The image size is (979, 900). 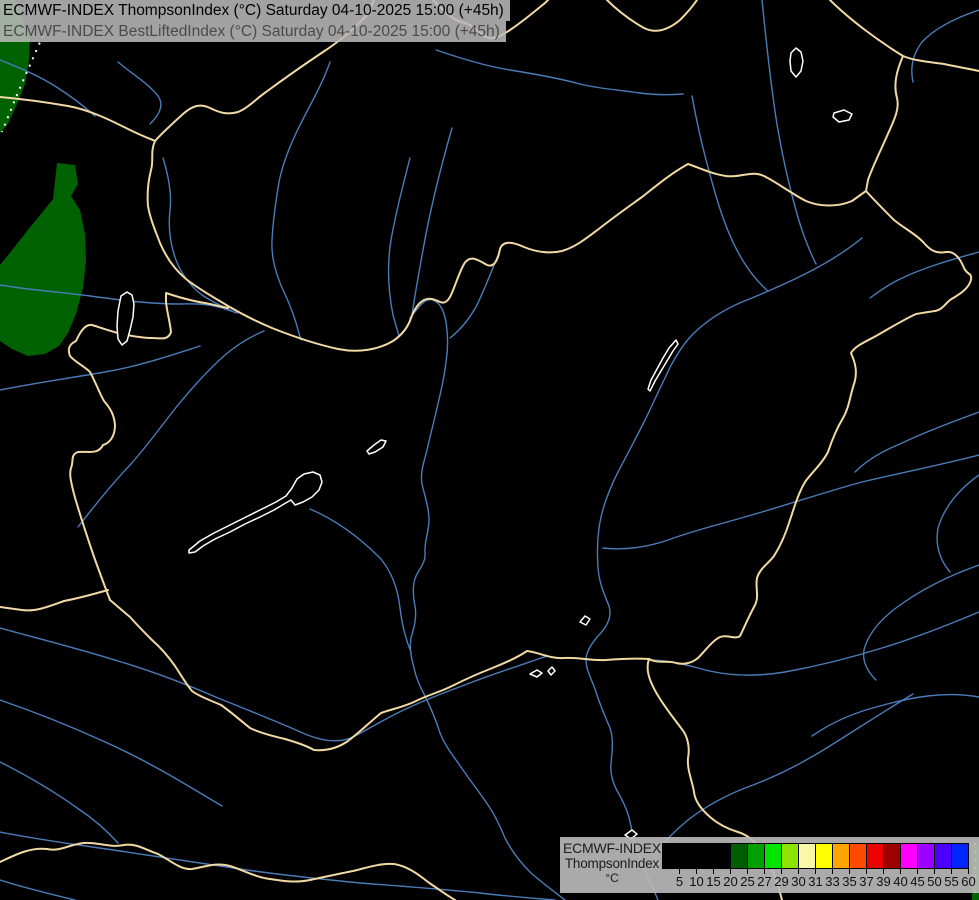 I want to click on legend-value-label: 60, so click(x=968, y=881).